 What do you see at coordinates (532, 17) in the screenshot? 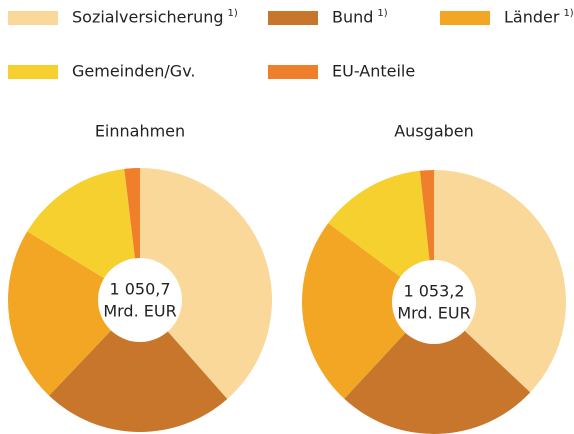
I see `legend-label: Länder` at bounding box center [532, 17].